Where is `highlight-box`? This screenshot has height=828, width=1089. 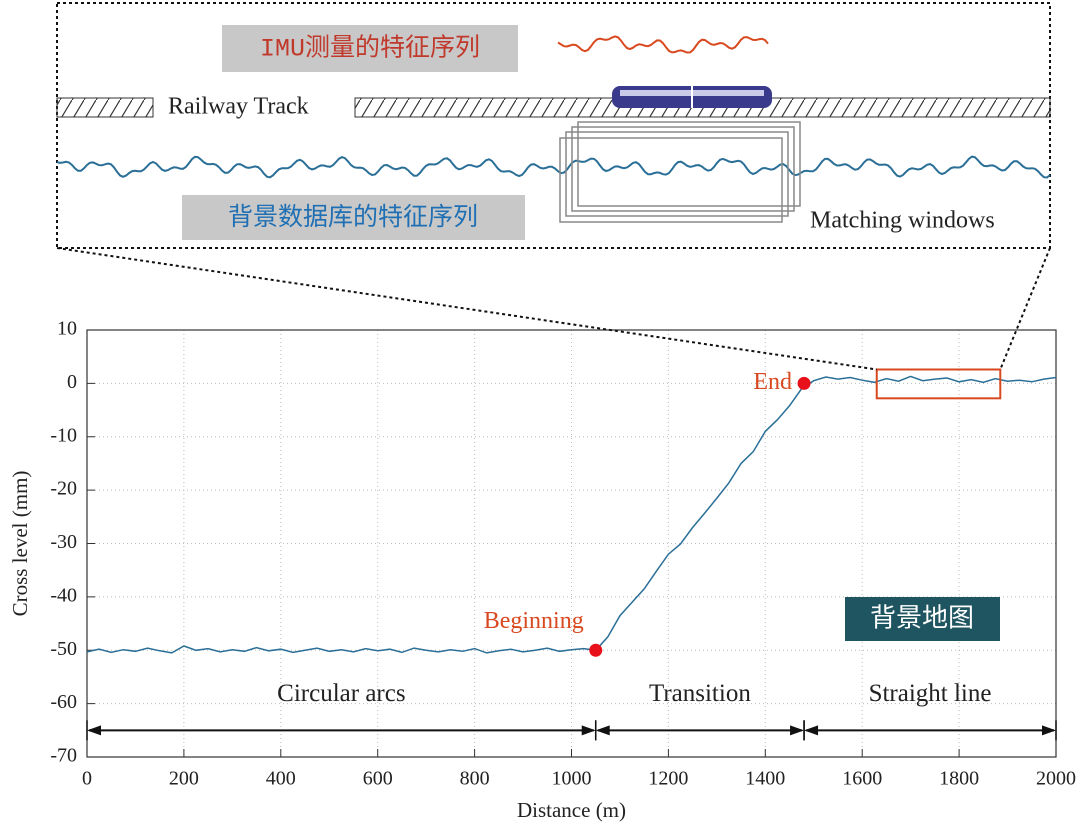
highlight-box is located at coordinates (938, 384).